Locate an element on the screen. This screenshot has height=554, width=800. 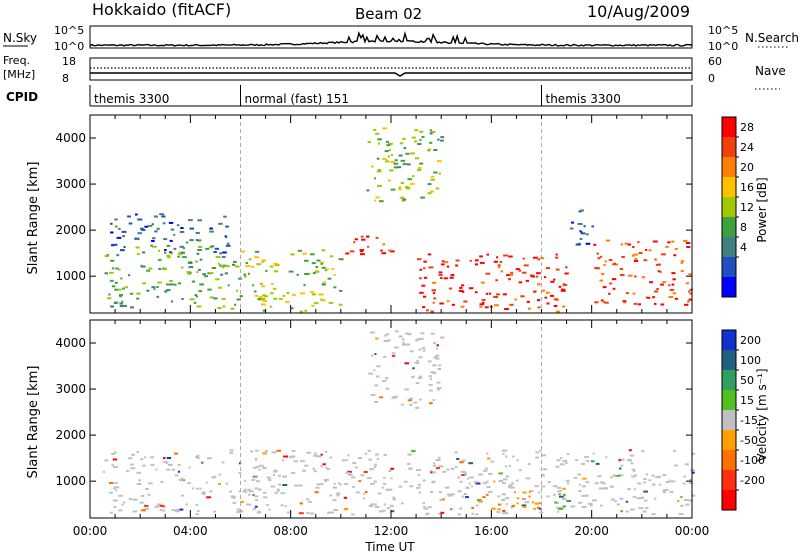
nsearch-tick-top: 10^5 is located at coordinates (723, 30).